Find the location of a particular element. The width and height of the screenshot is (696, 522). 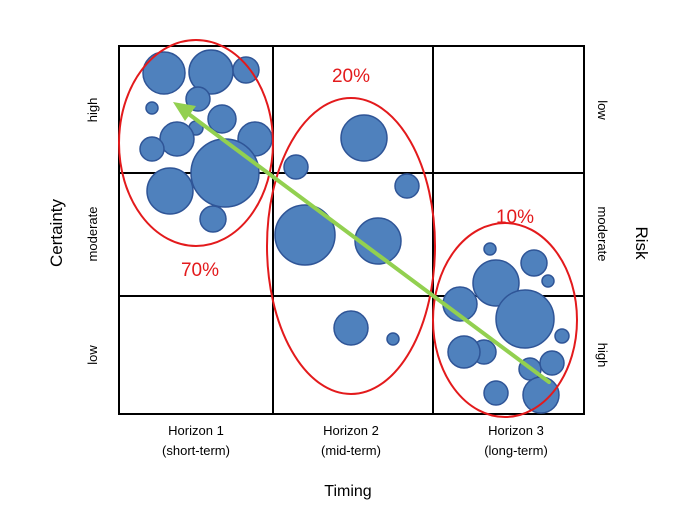

group-percent-horizon-2: 20% is located at coordinates (351, 76).